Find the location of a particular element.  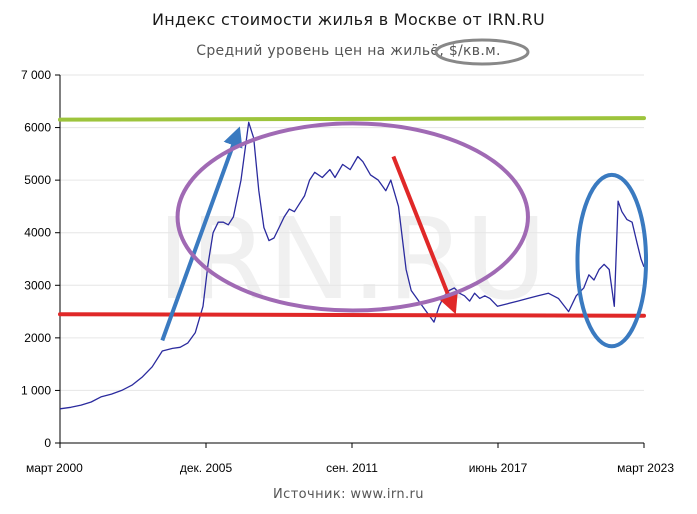

watermark: IRN.RU is located at coordinates (352, 260).